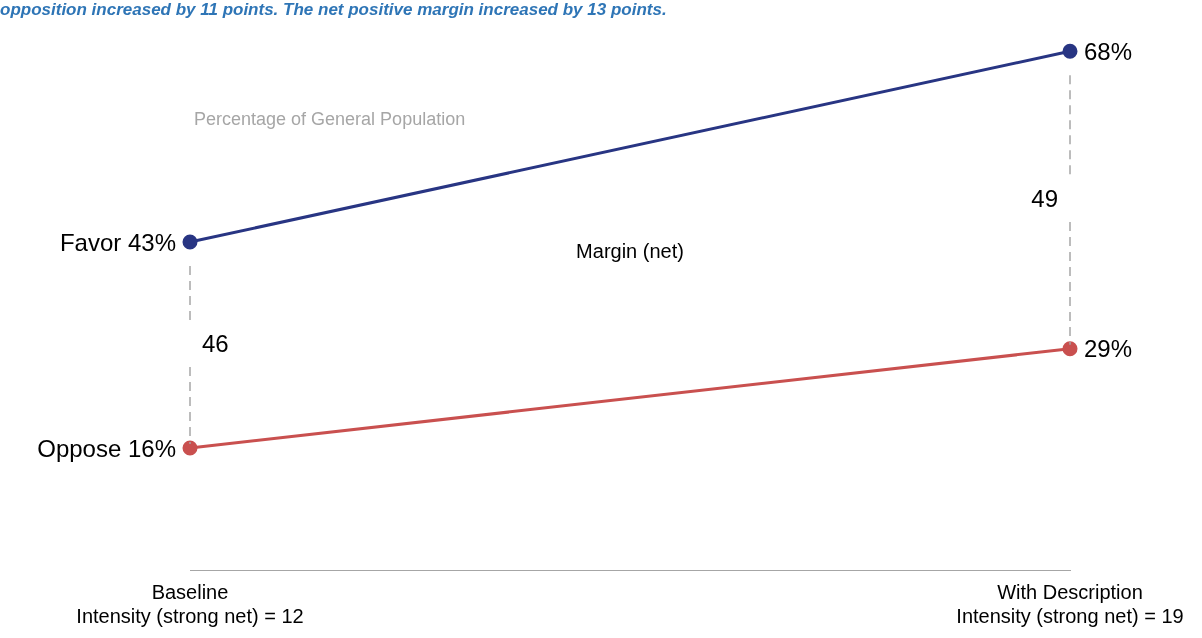 This screenshot has height=638, width=1202. I want to click on annotation: 49, so click(1044, 198).